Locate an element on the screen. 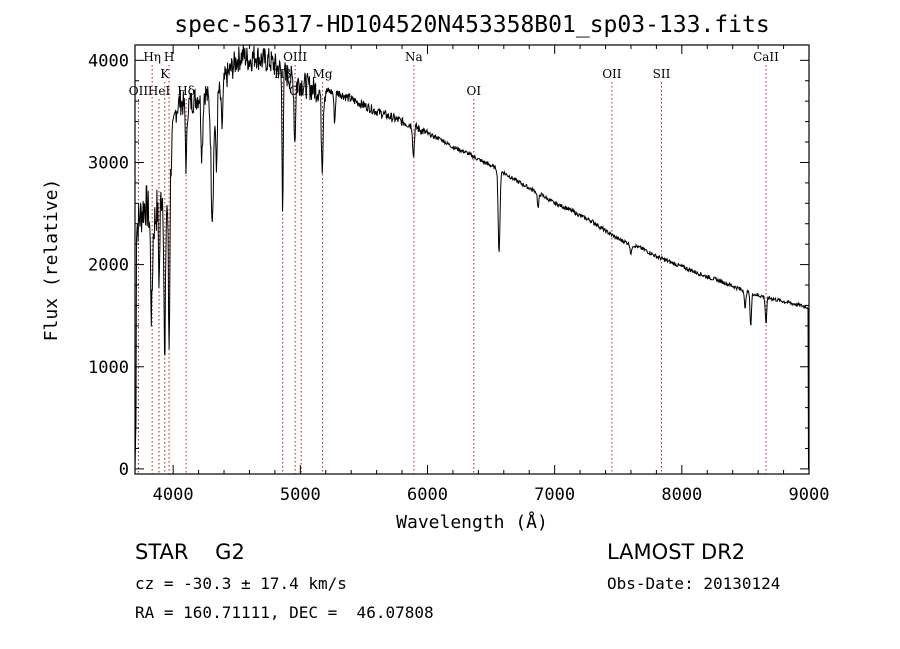 The image size is (900, 649). classification: STAR G2 is located at coordinates (190, 552).